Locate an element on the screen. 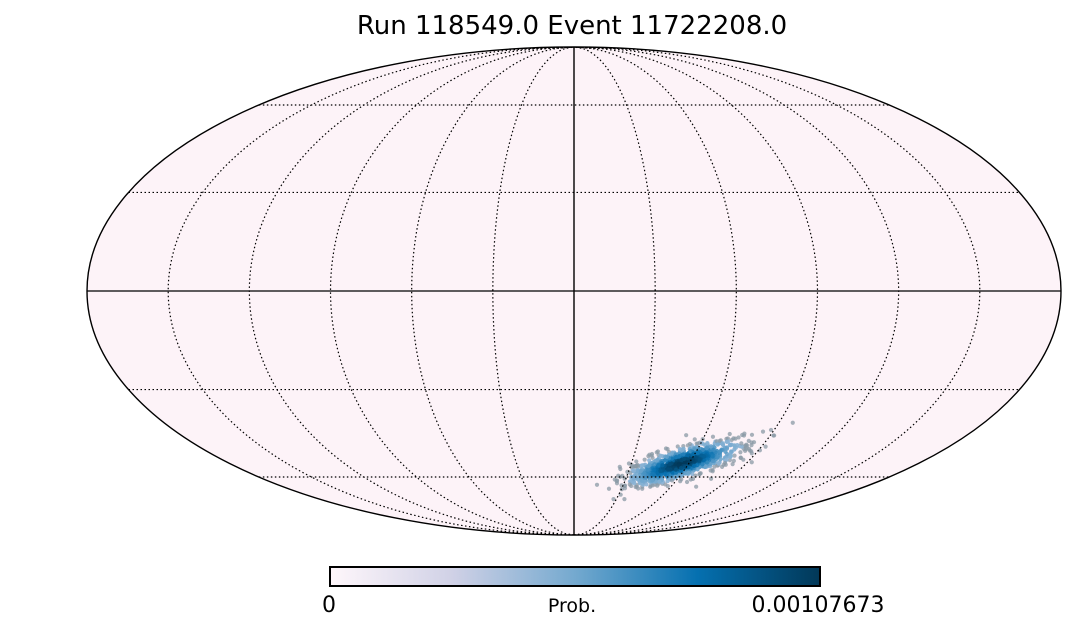 The width and height of the screenshot is (1090, 630). colorbar-max-label: 0.00107673 is located at coordinates (818, 605).